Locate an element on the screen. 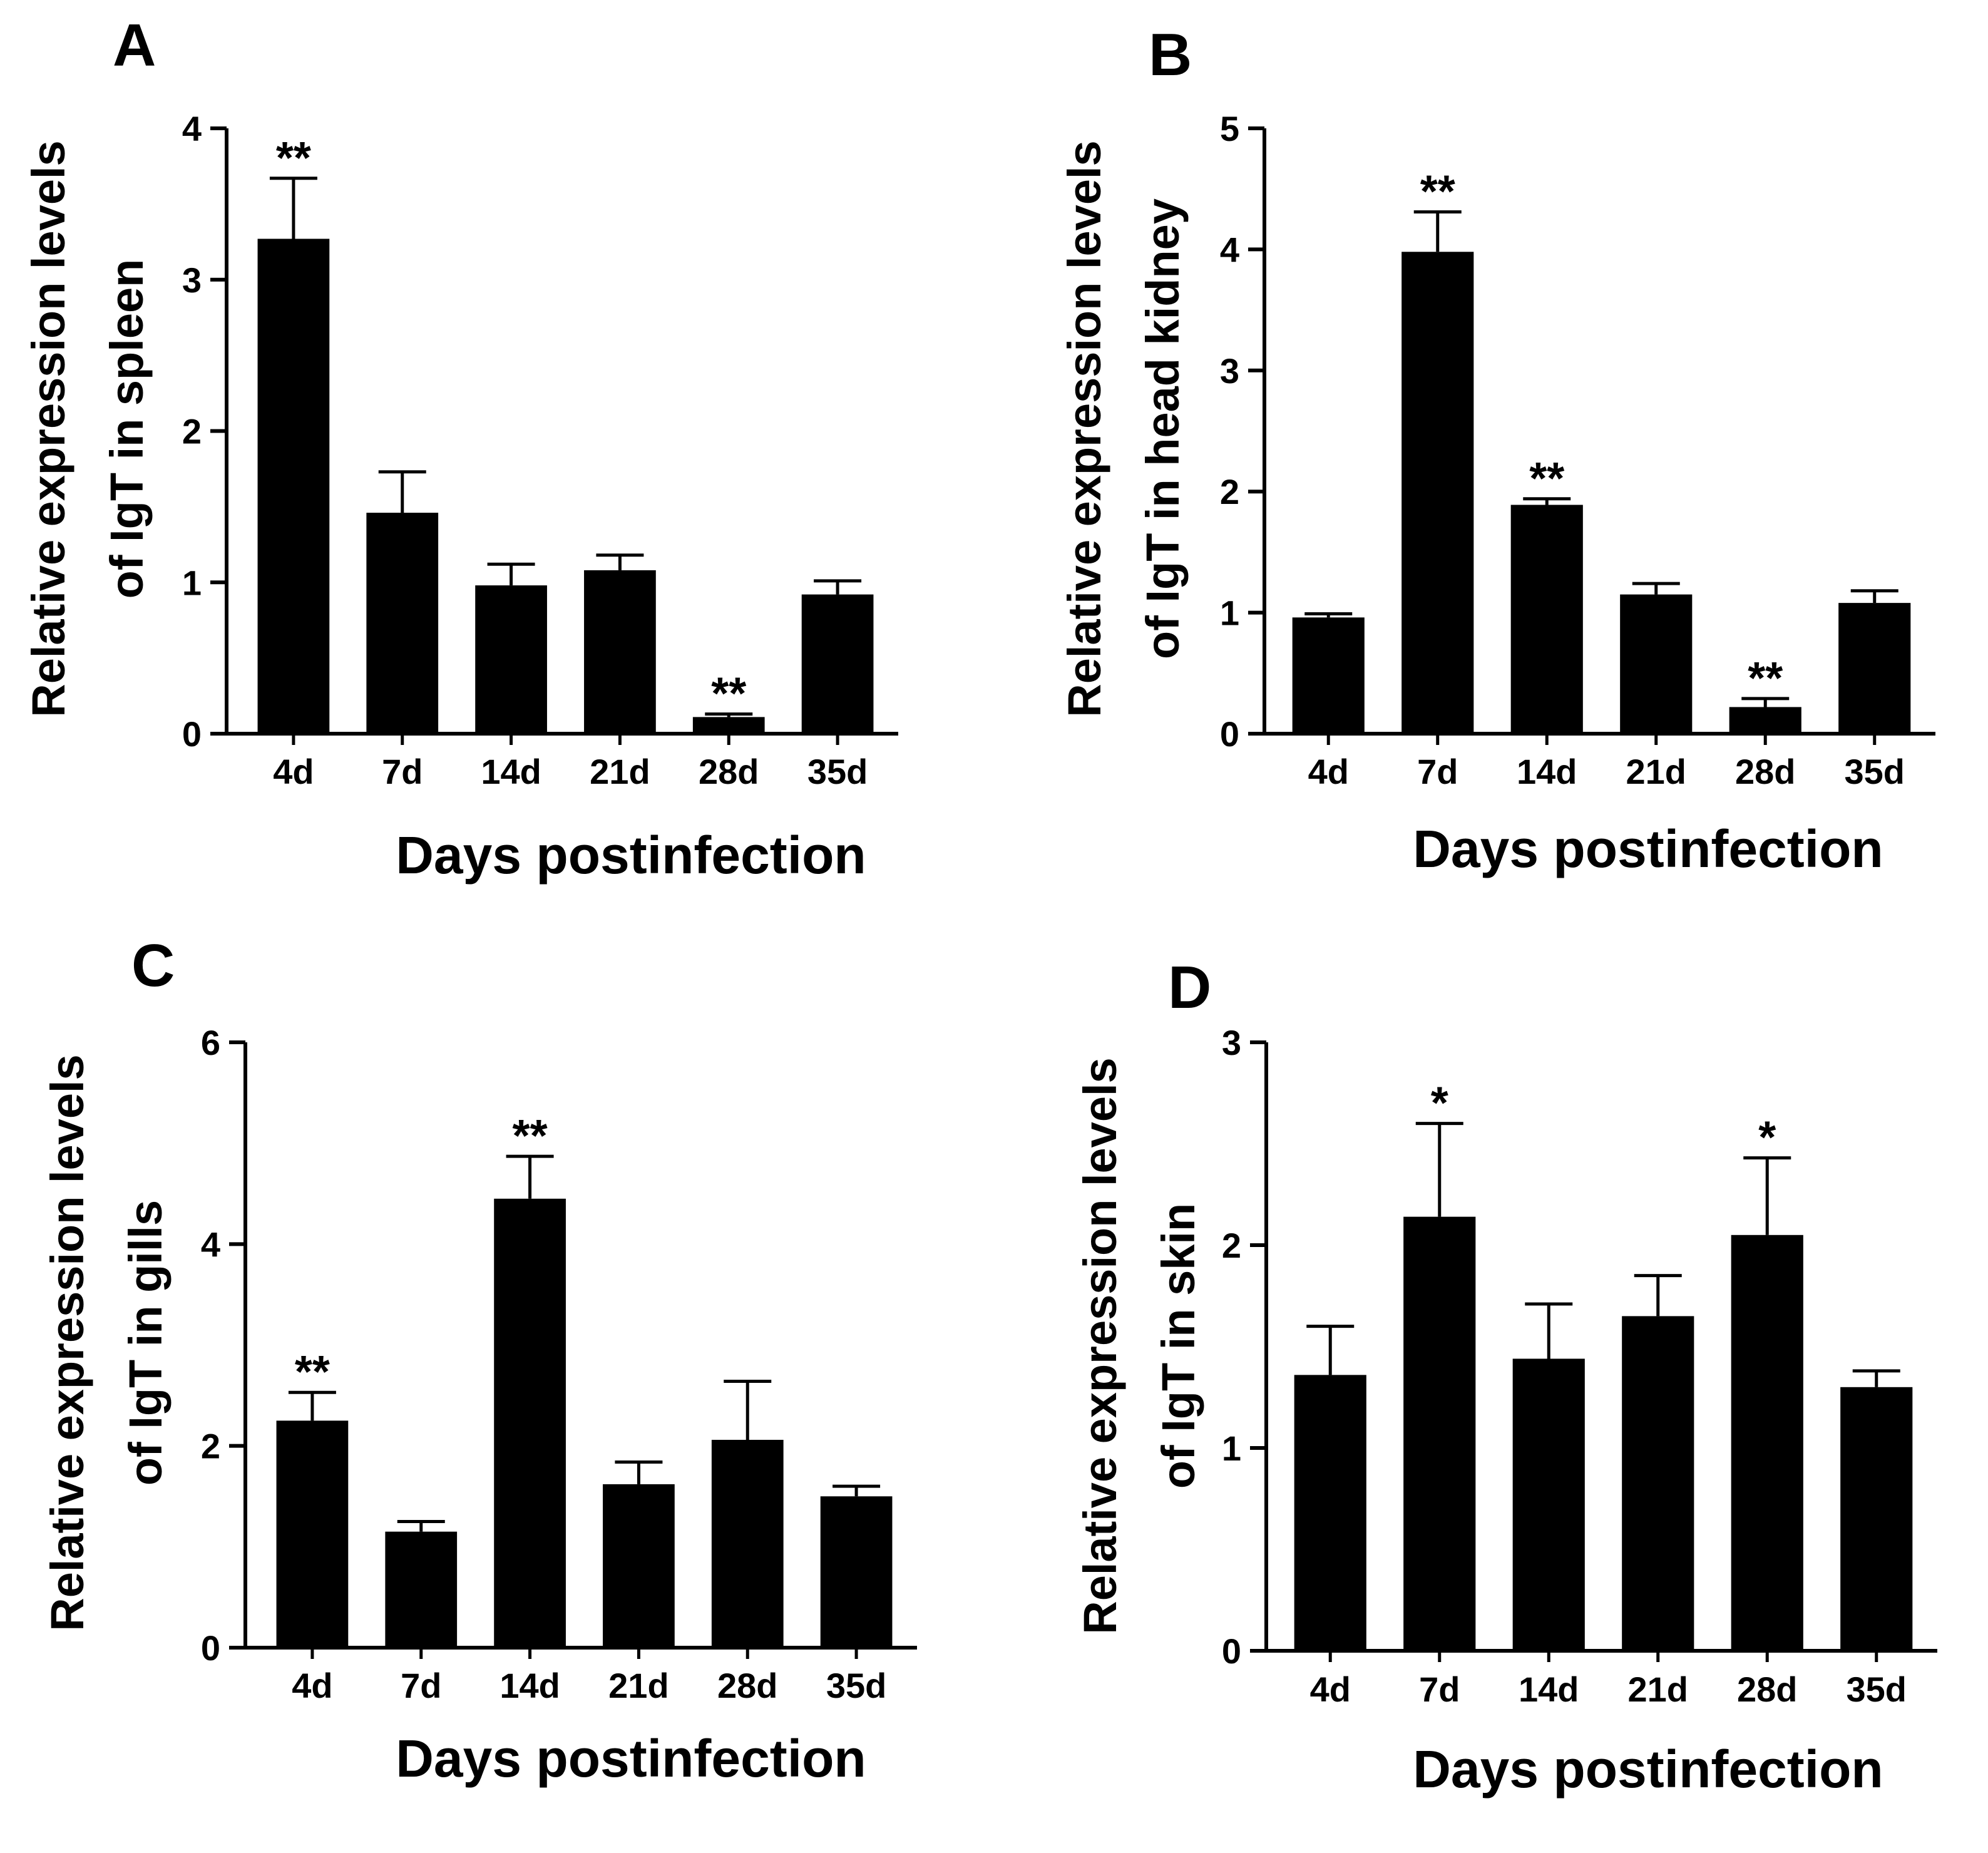 Image resolution: width=1988 pixels, height=1853 pixels. panel-label: C is located at coordinates (153, 966).